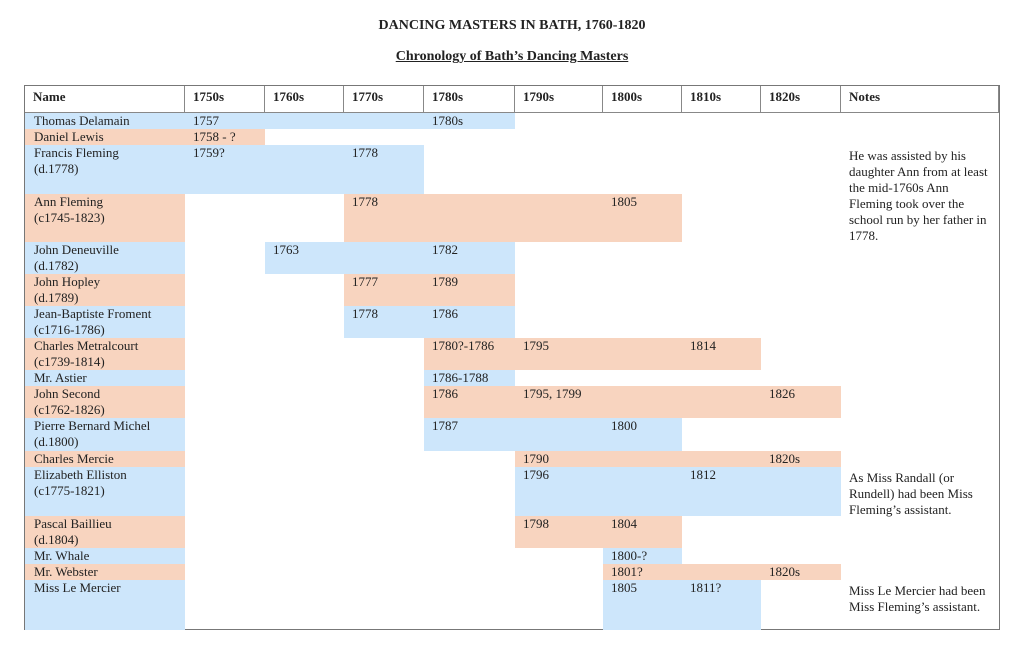 This screenshot has width=1024, height=657. I want to click on name-dates: (c1739-1814), so click(69, 361).